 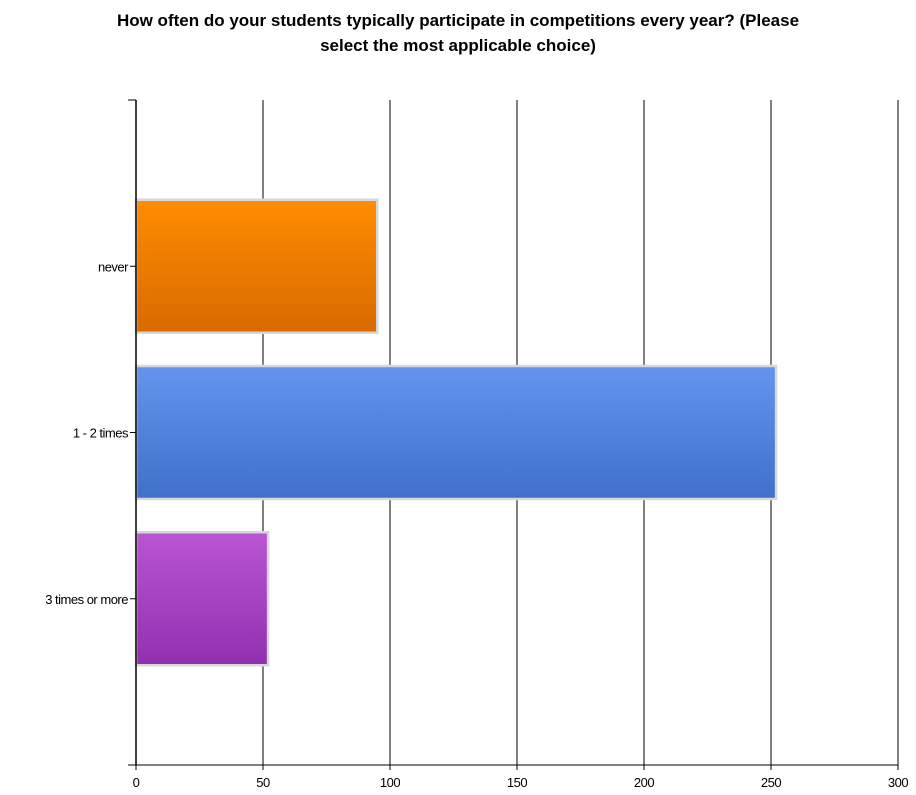 What do you see at coordinates (263, 782) in the screenshot?
I see `x-tick-label: 50` at bounding box center [263, 782].